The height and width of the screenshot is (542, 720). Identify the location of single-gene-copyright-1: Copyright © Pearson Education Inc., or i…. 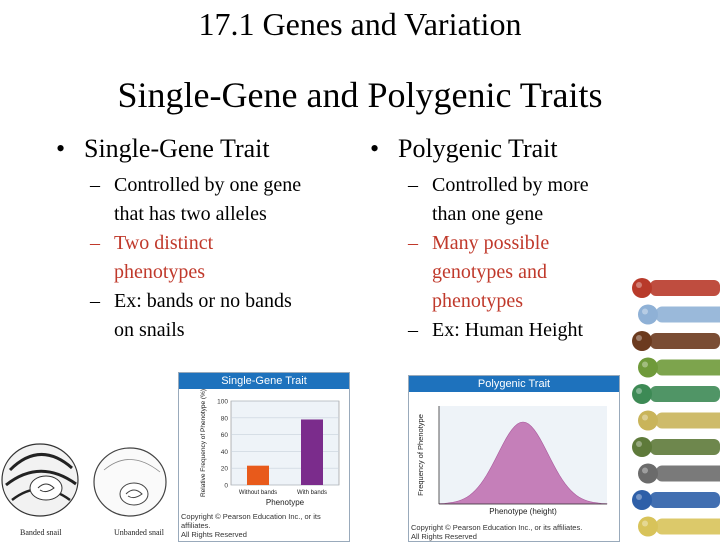
(251, 521).